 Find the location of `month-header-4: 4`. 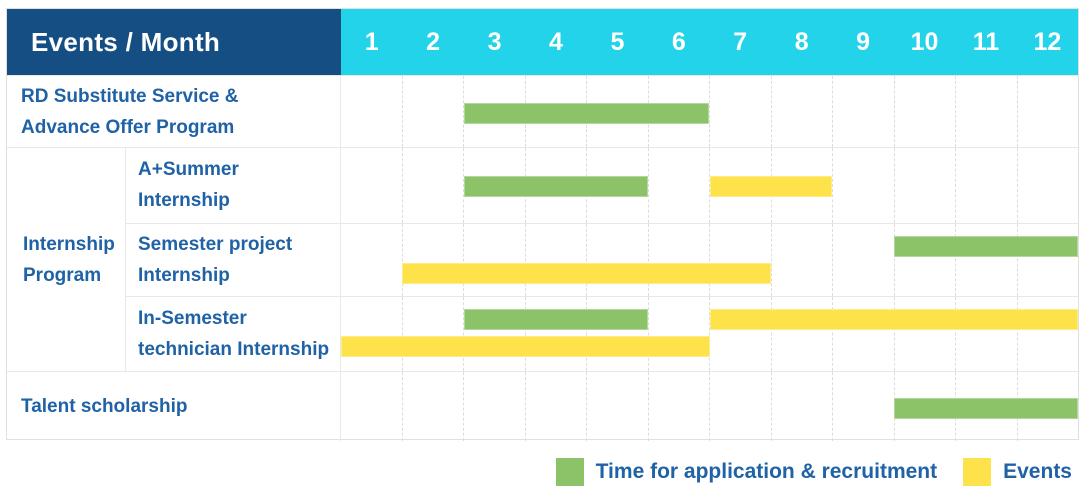

month-header-4: 4 is located at coordinates (556, 41).